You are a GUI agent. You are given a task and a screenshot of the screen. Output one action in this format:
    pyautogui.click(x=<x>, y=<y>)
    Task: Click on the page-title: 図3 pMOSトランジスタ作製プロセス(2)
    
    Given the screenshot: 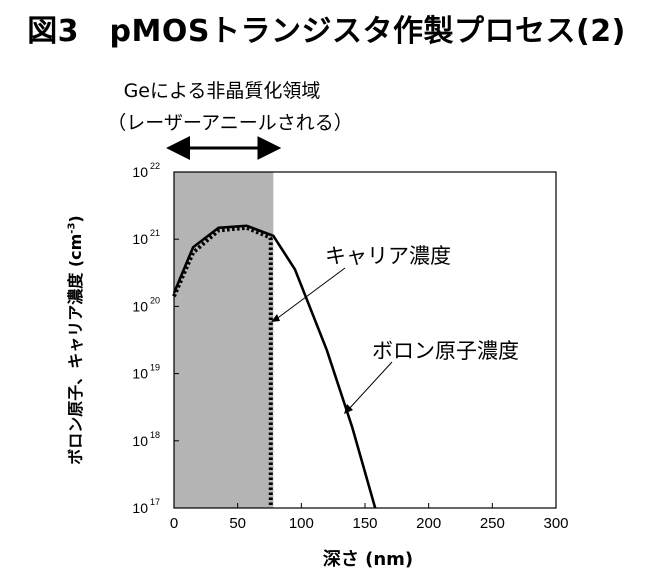 What is the action you would take?
    pyautogui.click(x=326, y=31)
    